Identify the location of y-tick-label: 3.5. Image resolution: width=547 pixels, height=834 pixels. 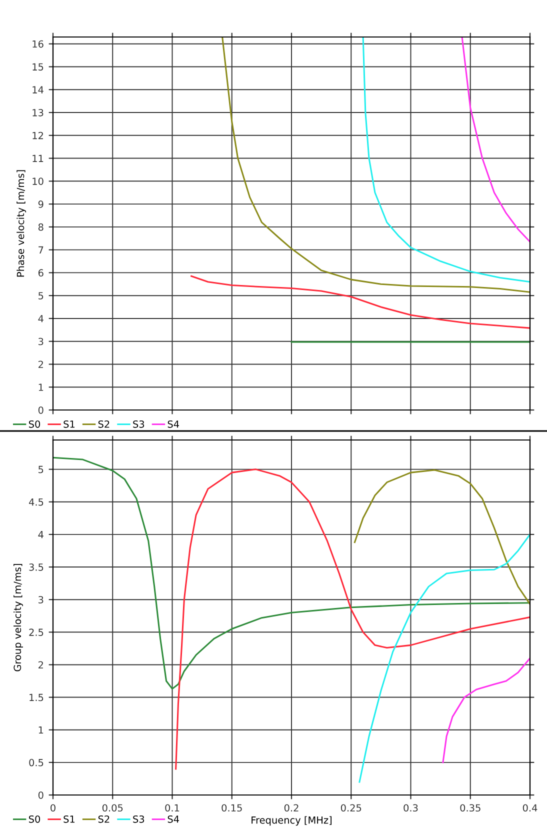
(36, 567).